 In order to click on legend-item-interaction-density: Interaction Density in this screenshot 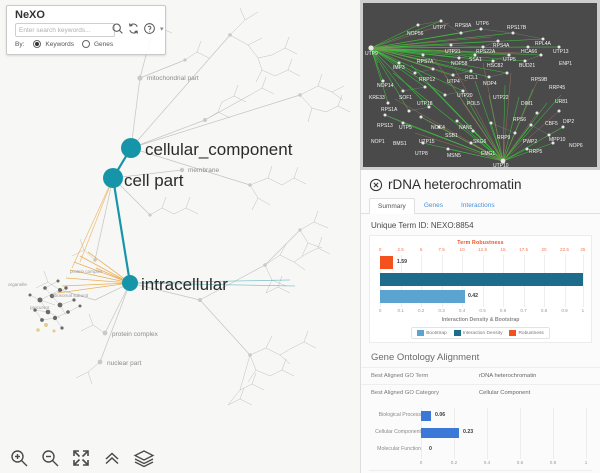, I will do `click(477, 333)`.